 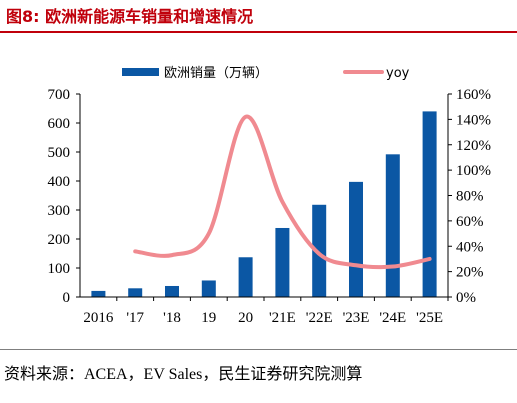 What do you see at coordinates (59, 124) in the screenshot?
I see `y-left-tick-label-6: 600` at bounding box center [59, 124].